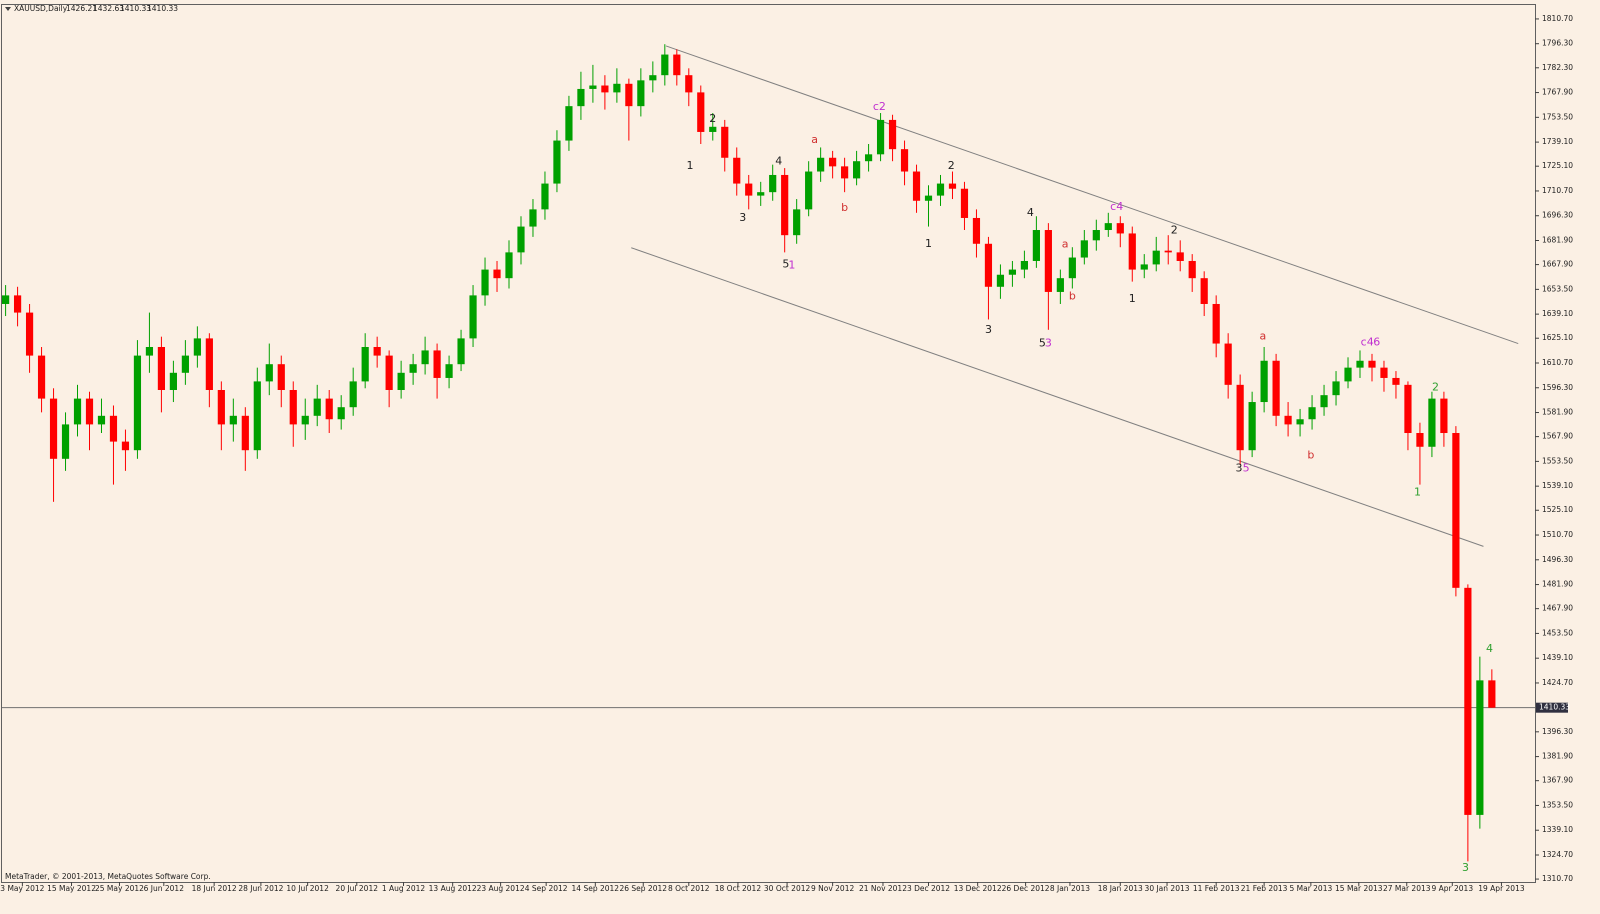 The height and width of the screenshot is (914, 1600). Describe the element at coordinates (1557, 804) in the screenshot. I see `y-tick-label: 1353.50` at that location.